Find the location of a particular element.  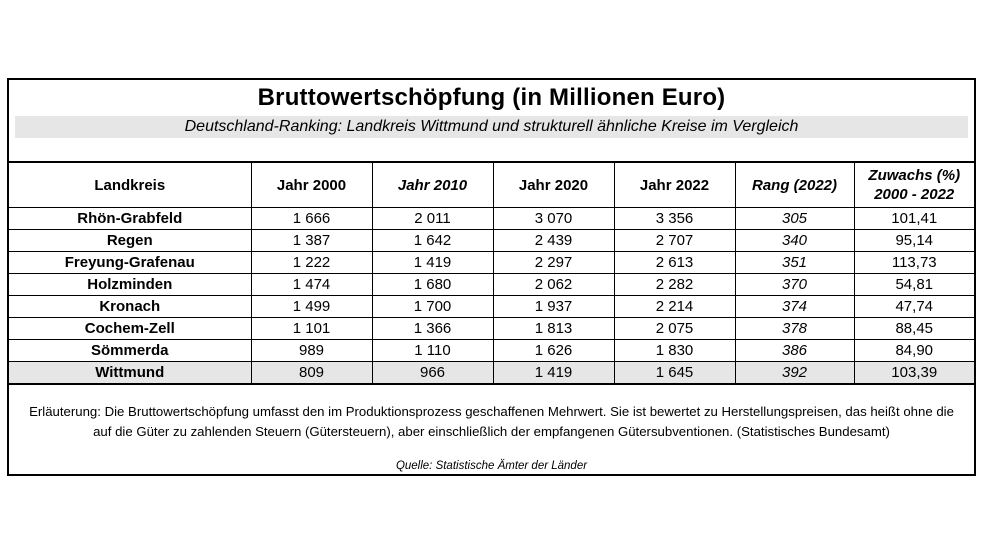

table-row: Wittmund 809 966 1 419 1 645 392 103,39 is located at coordinates (491, 373).